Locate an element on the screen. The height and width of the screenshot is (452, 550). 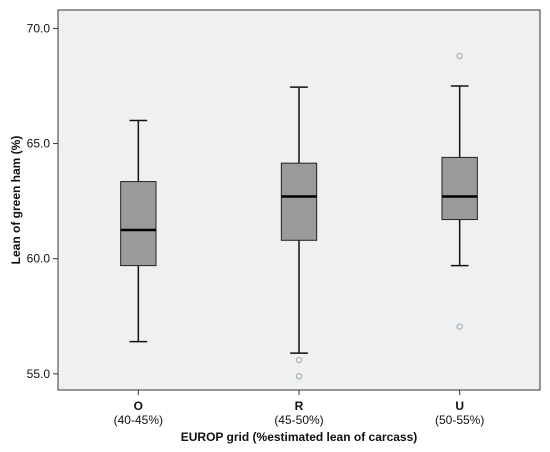
x-axis: O(40-45%) R(45-50%) U(50-55%) is located at coordinates (299, 408).